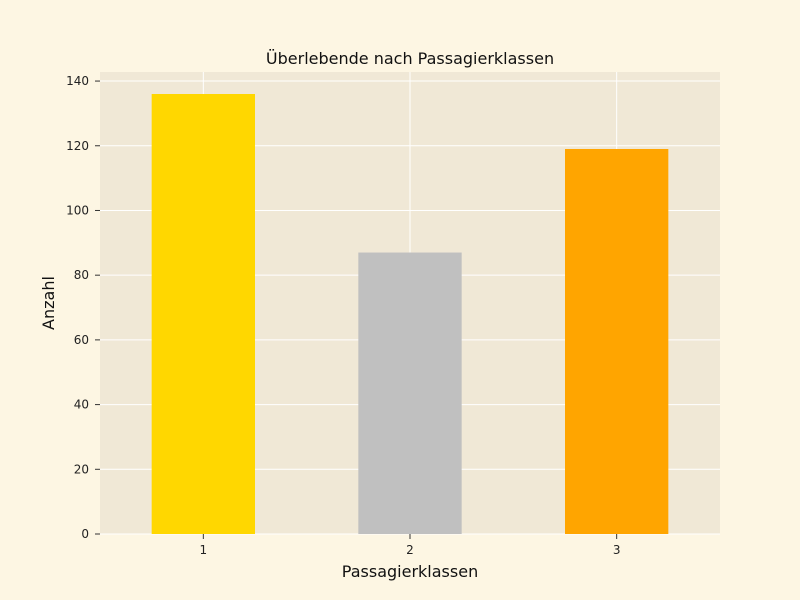 The height and width of the screenshot is (600, 800). I want to click on y-tick-label: 140, so click(77, 81).